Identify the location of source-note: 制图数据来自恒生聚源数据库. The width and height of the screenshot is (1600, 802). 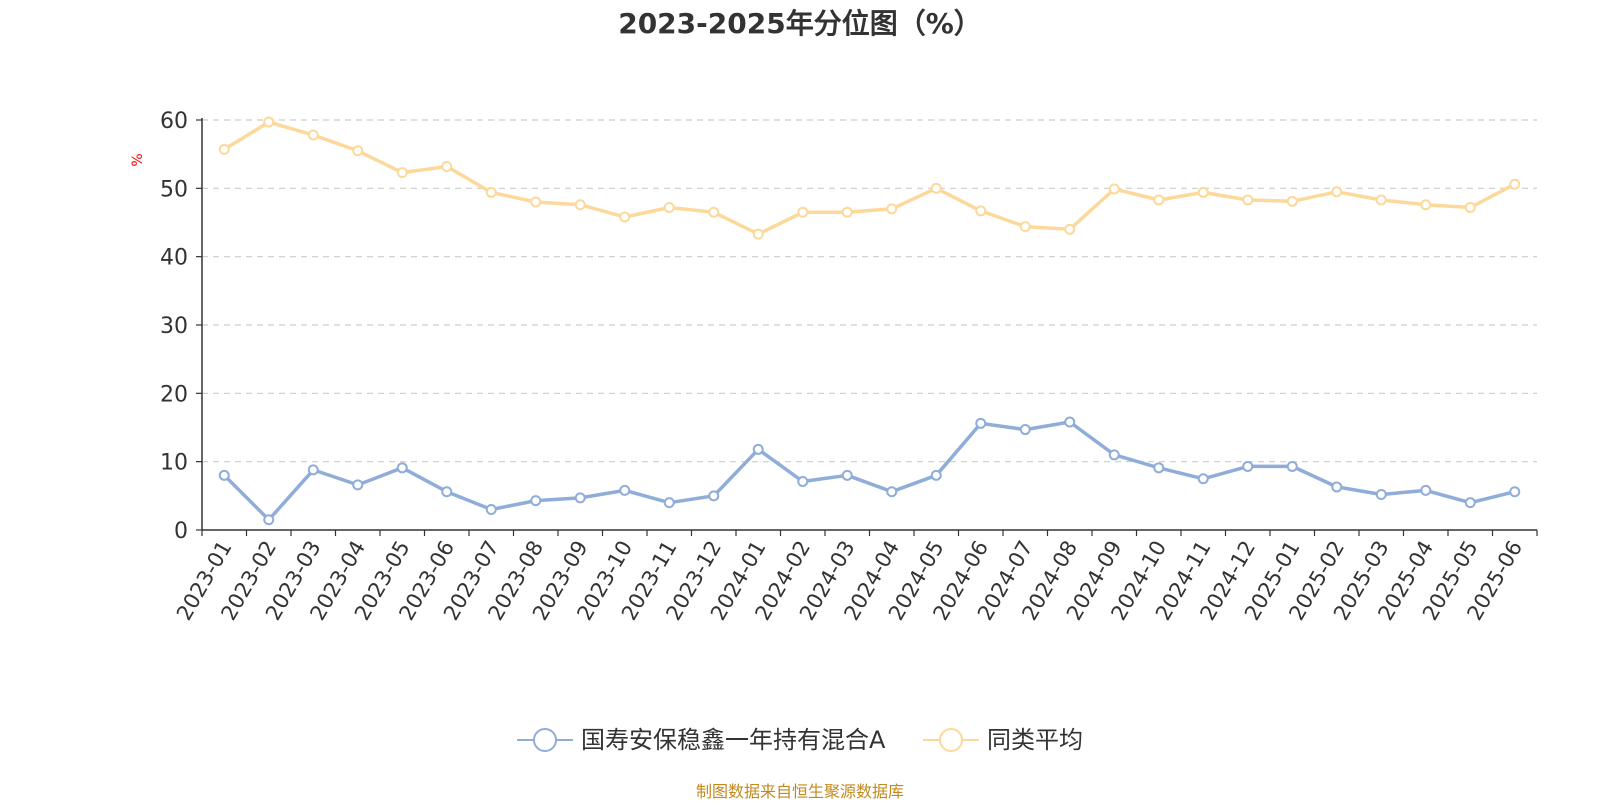
(799, 791).